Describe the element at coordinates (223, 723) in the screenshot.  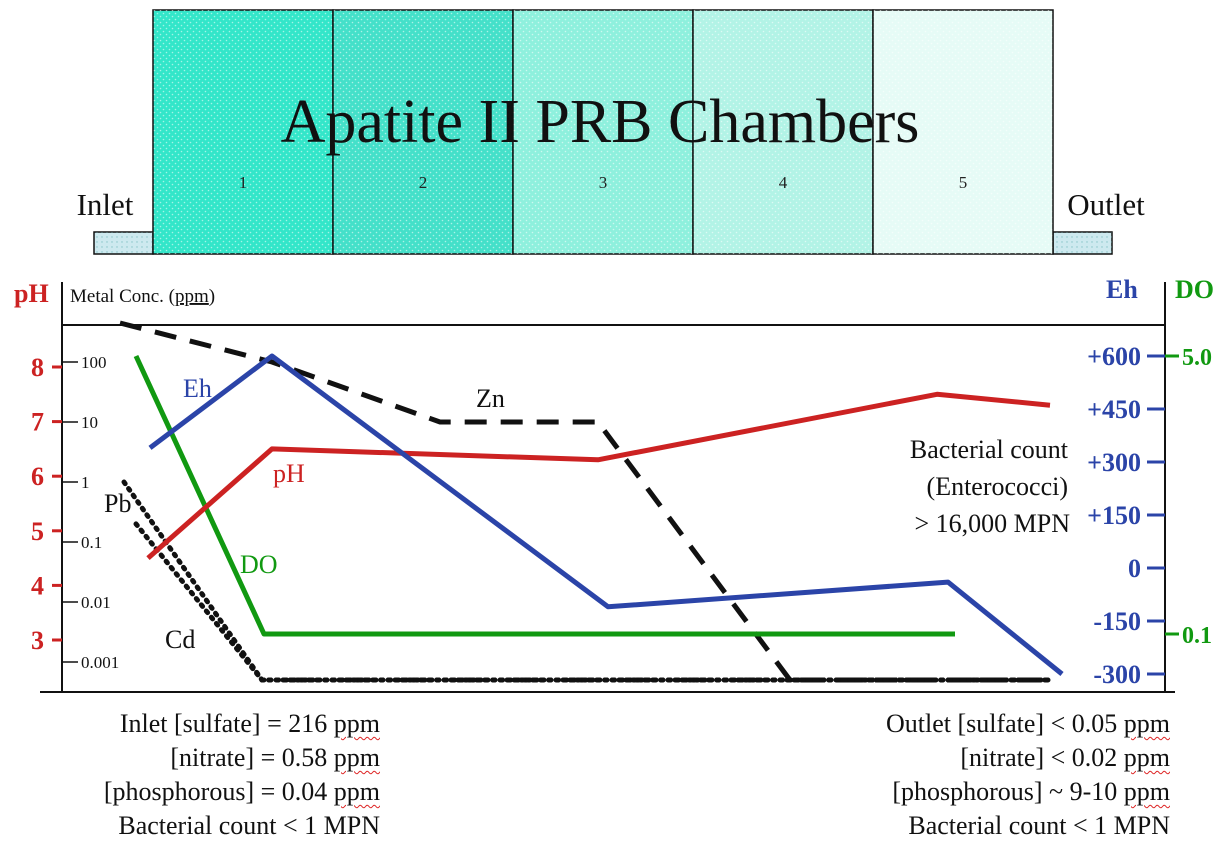
I see `note-text: Inlet [sulfate] = 216` at that location.